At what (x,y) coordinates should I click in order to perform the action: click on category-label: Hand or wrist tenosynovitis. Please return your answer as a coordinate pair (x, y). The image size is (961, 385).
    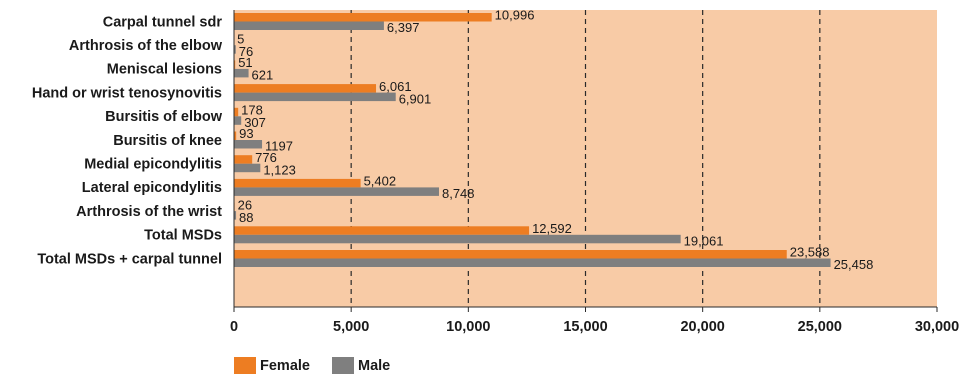
    Looking at the image, I should click on (127, 93).